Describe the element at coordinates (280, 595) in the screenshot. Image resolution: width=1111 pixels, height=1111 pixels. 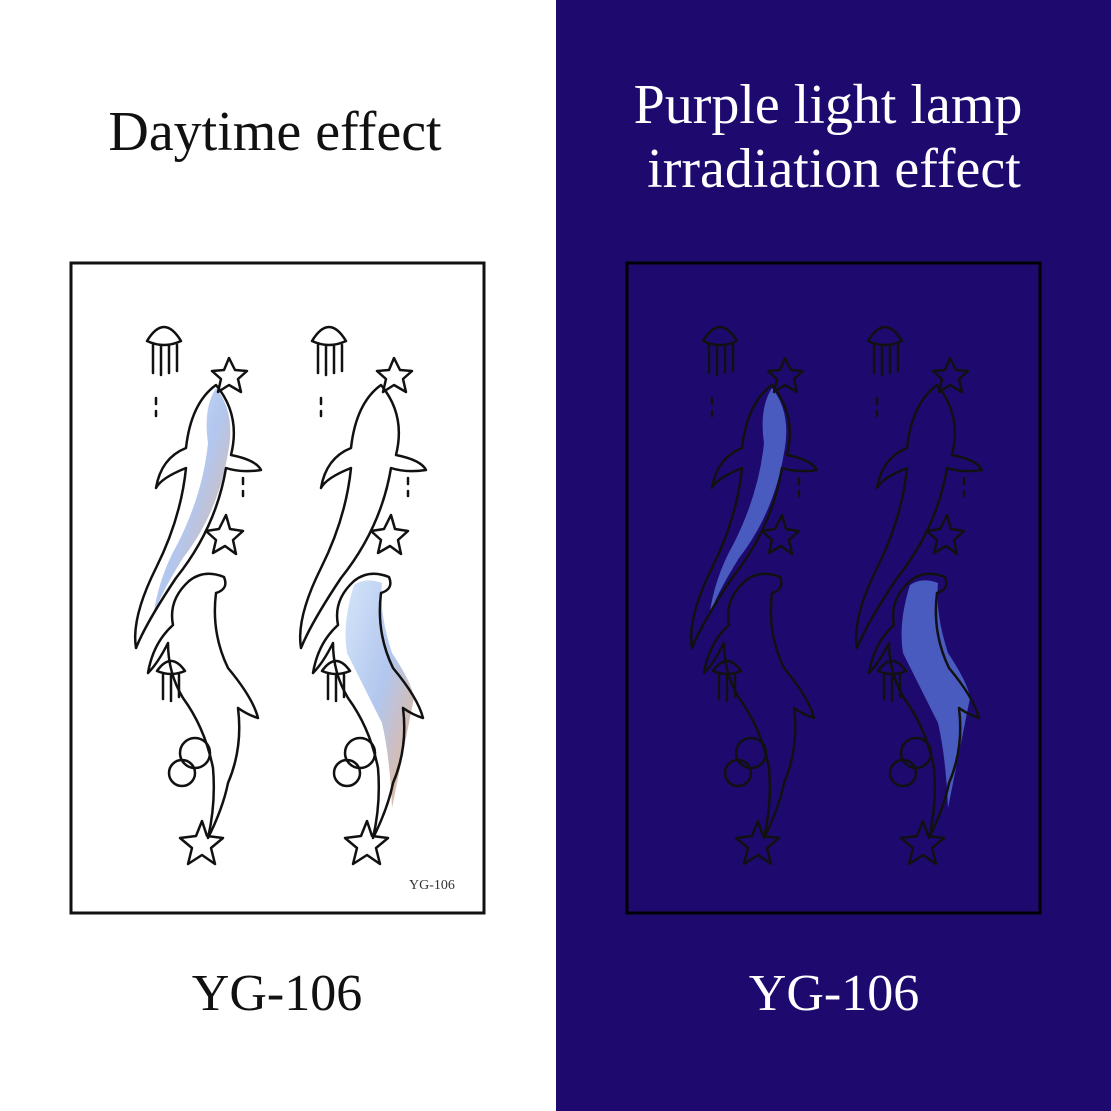
I see `tattoo-design` at that location.